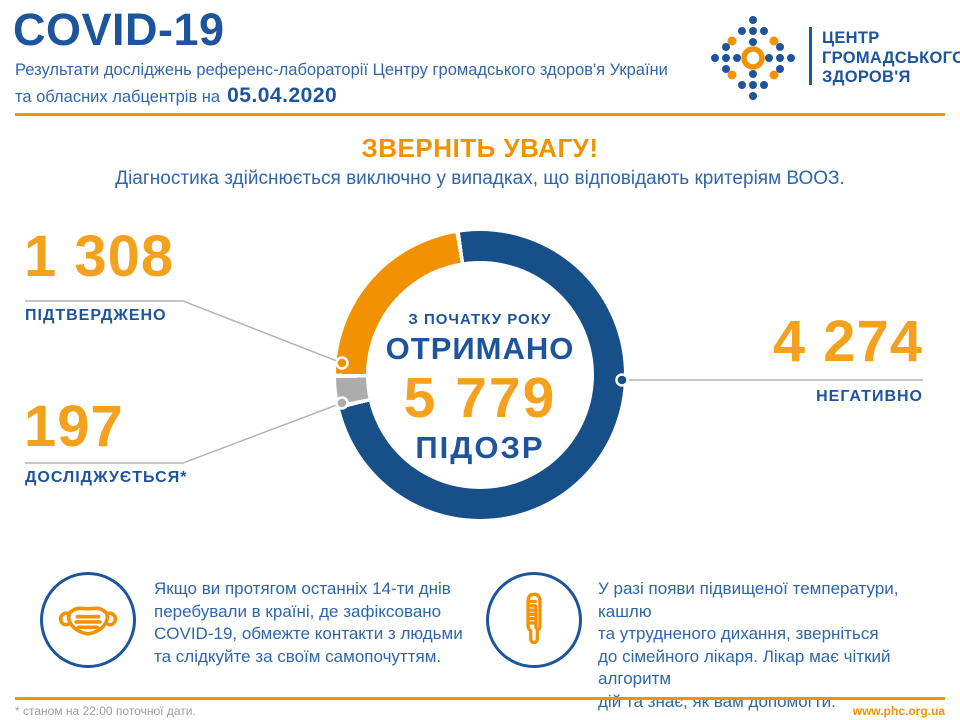 Image resolution: width=960 pixels, height=720 pixels. What do you see at coordinates (480, 397) in the screenshot?
I see `donut-center-value: 5 779` at bounding box center [480, 397].